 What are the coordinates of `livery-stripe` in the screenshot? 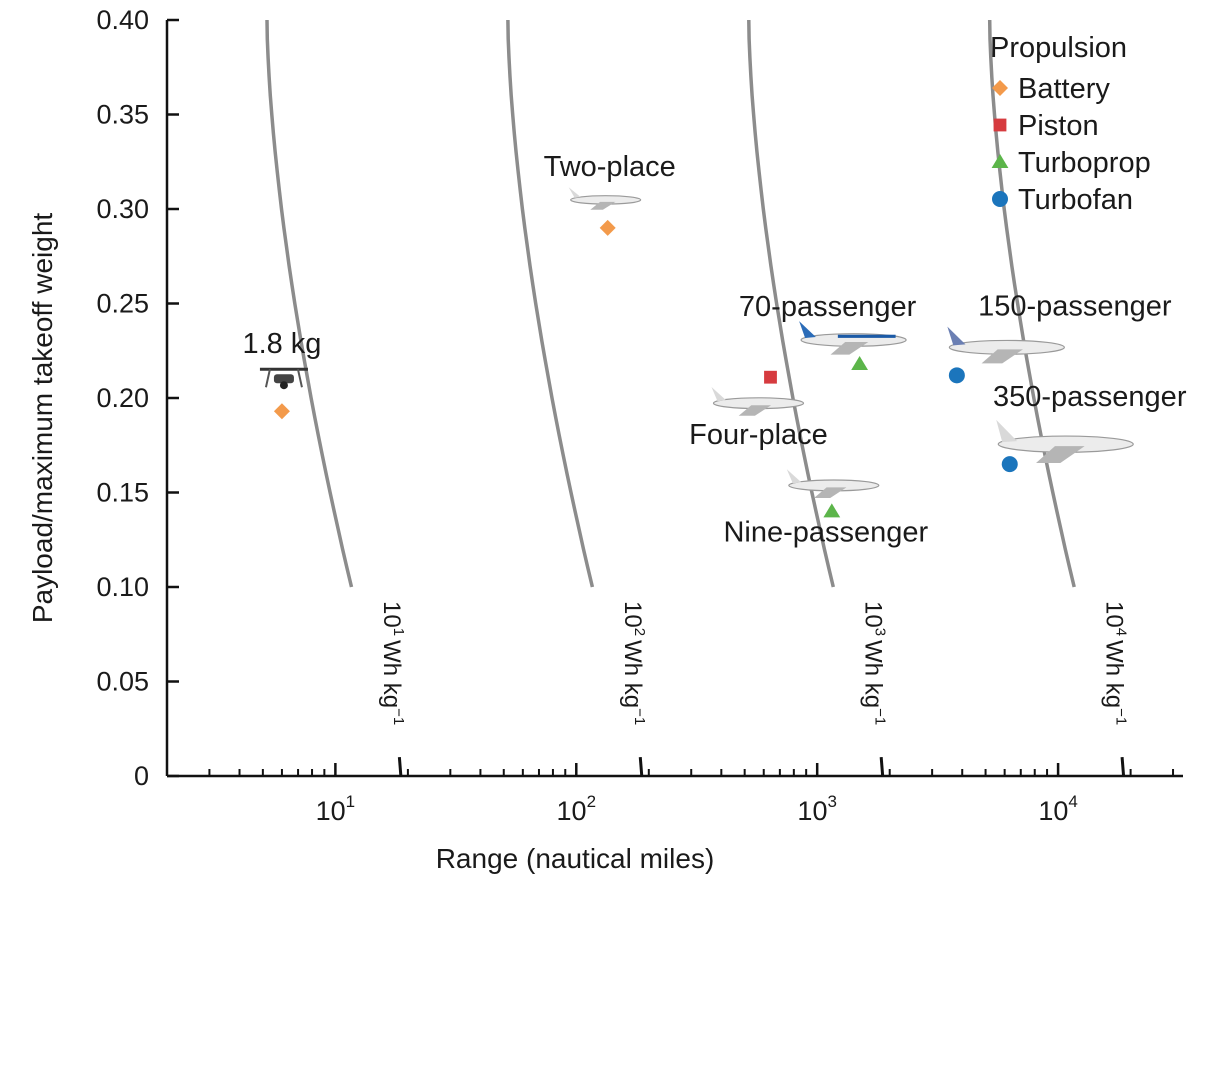 It's located at (866, 336).